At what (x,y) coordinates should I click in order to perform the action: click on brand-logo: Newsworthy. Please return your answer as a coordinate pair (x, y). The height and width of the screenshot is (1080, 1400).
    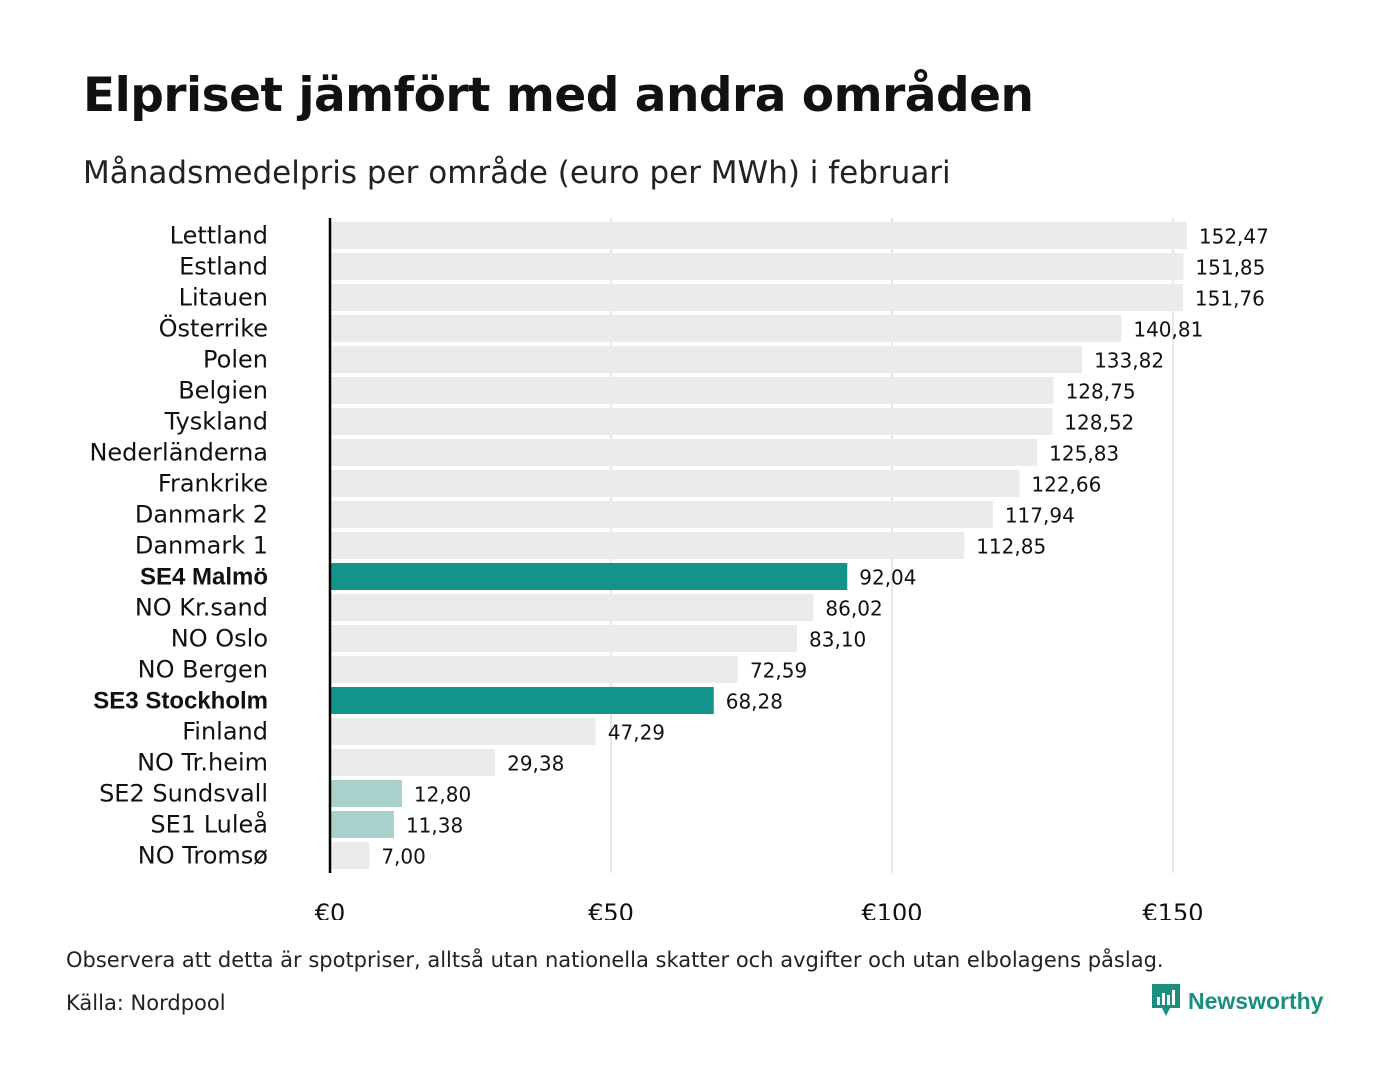
    Looking at the image, I should click on (1237, 1001).